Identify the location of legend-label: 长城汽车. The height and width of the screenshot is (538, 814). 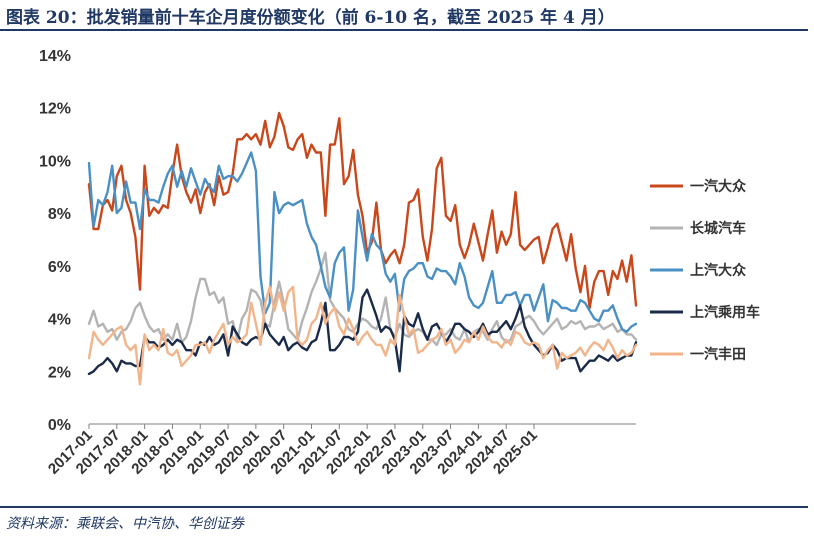
(718, 228).